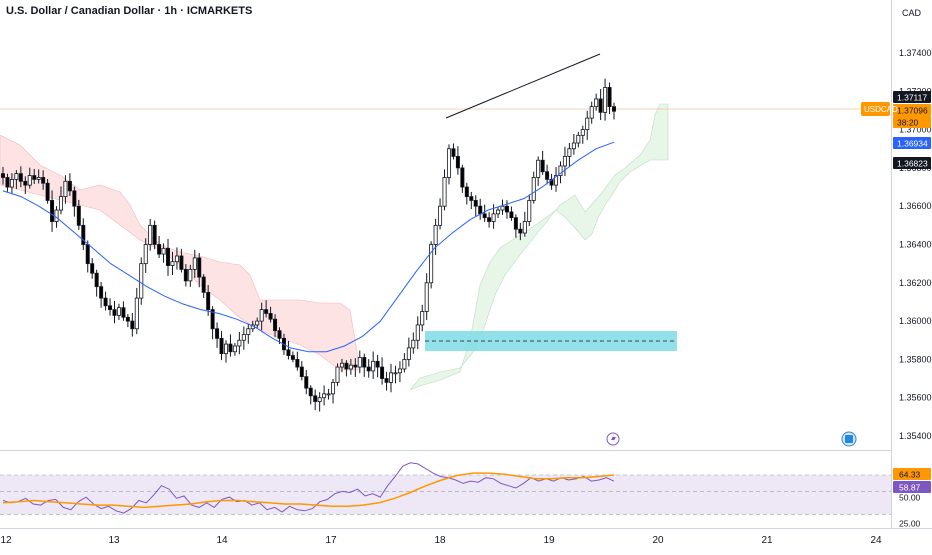  Describe the element at coordinates (911, 13) in the screenshot. I see `currency-label: CAD` at that location.